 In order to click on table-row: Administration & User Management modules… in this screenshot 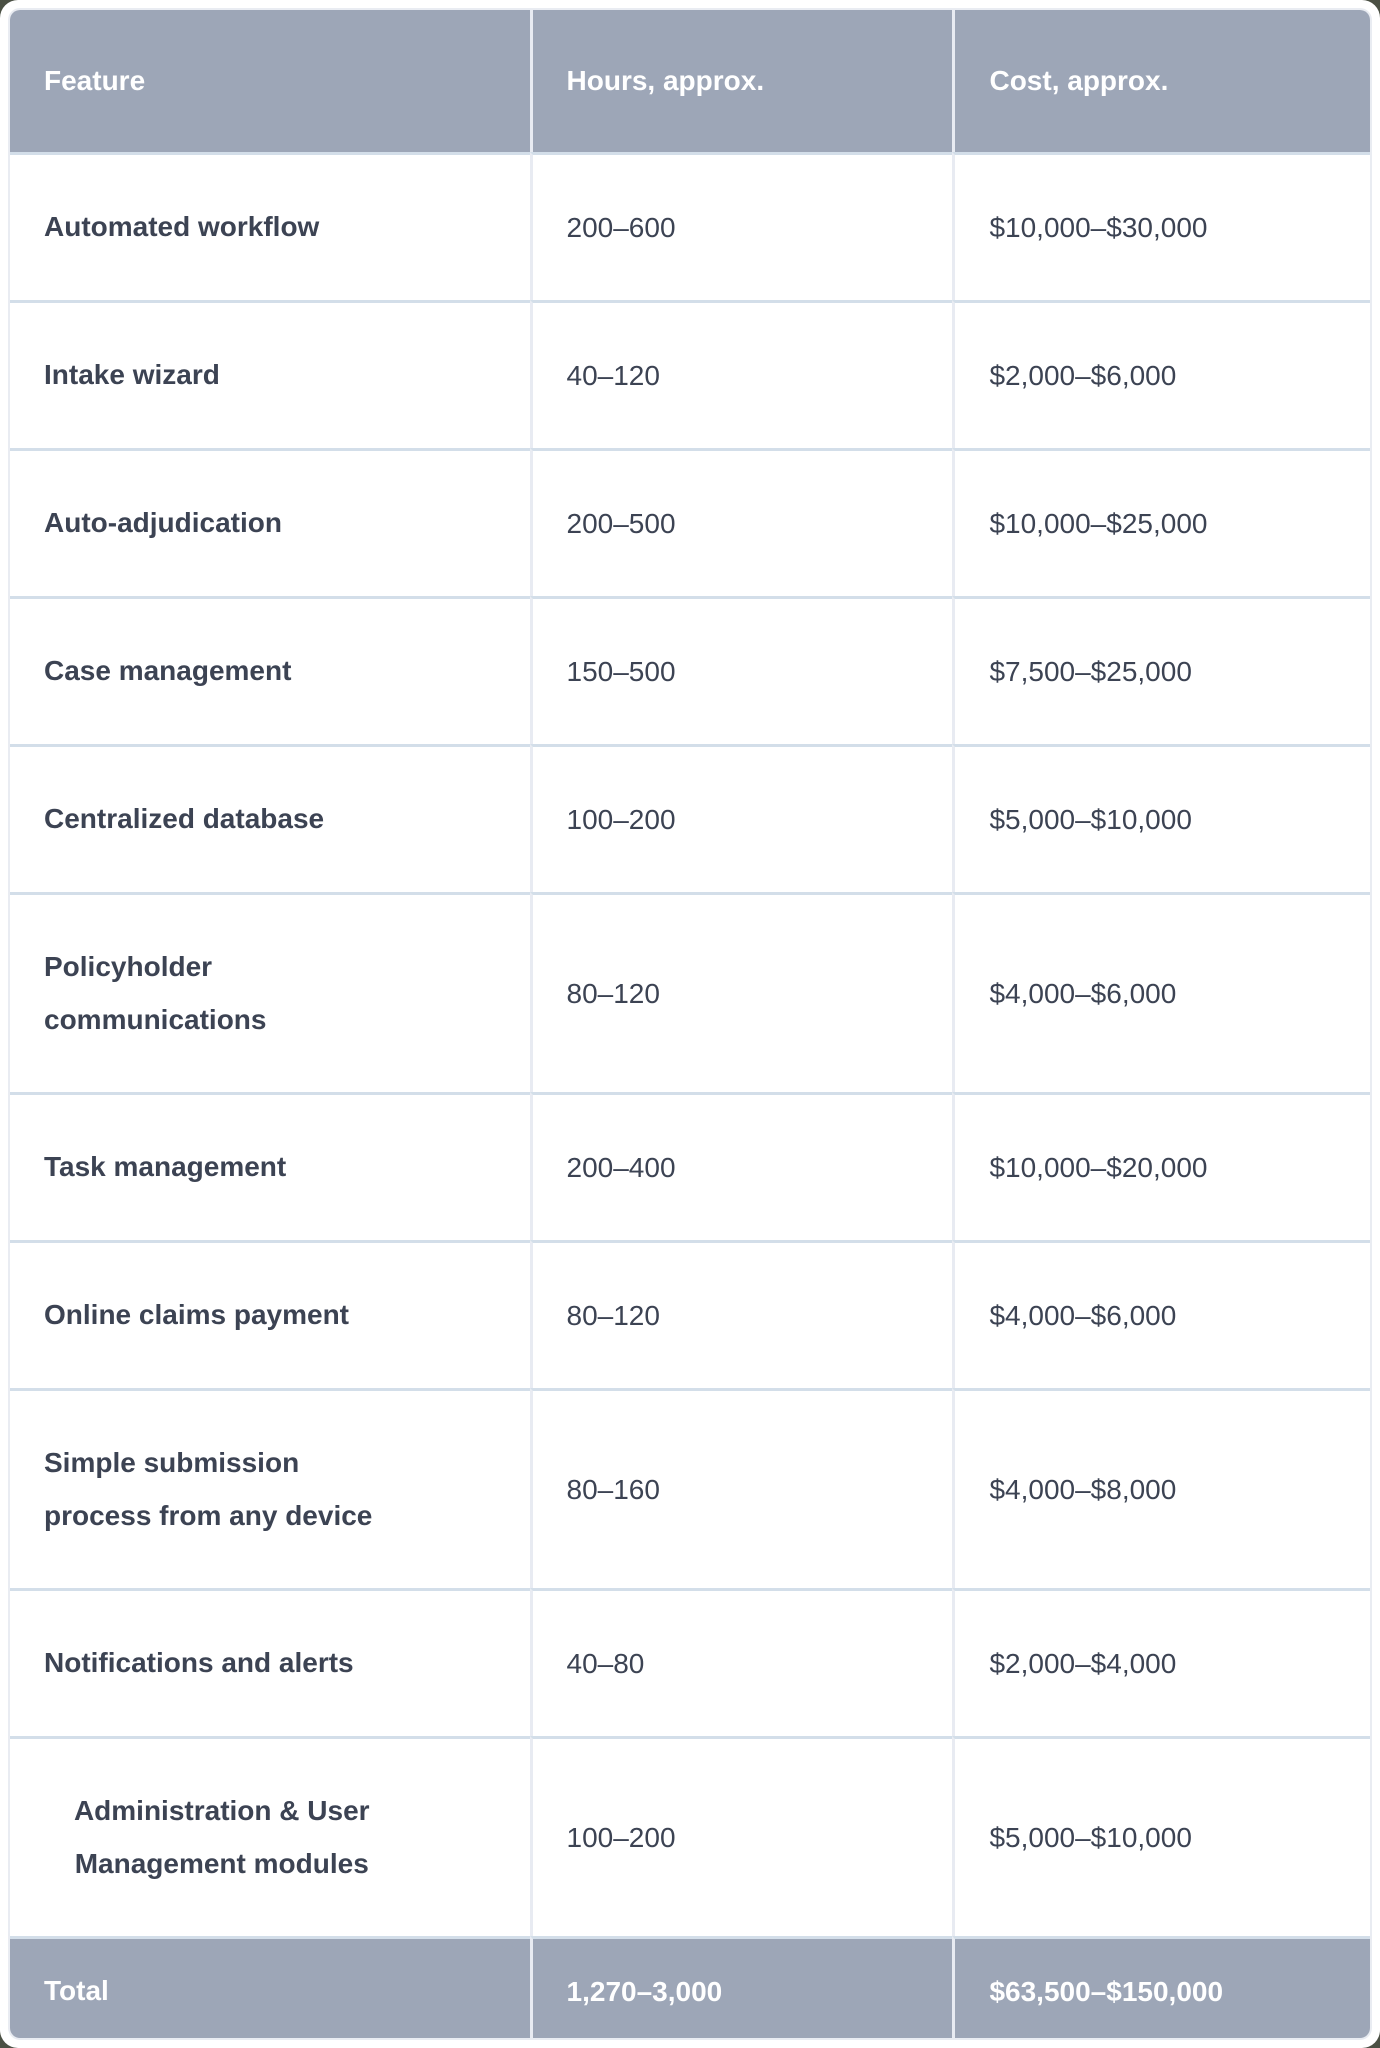, I will do `click(690, 1836)`.